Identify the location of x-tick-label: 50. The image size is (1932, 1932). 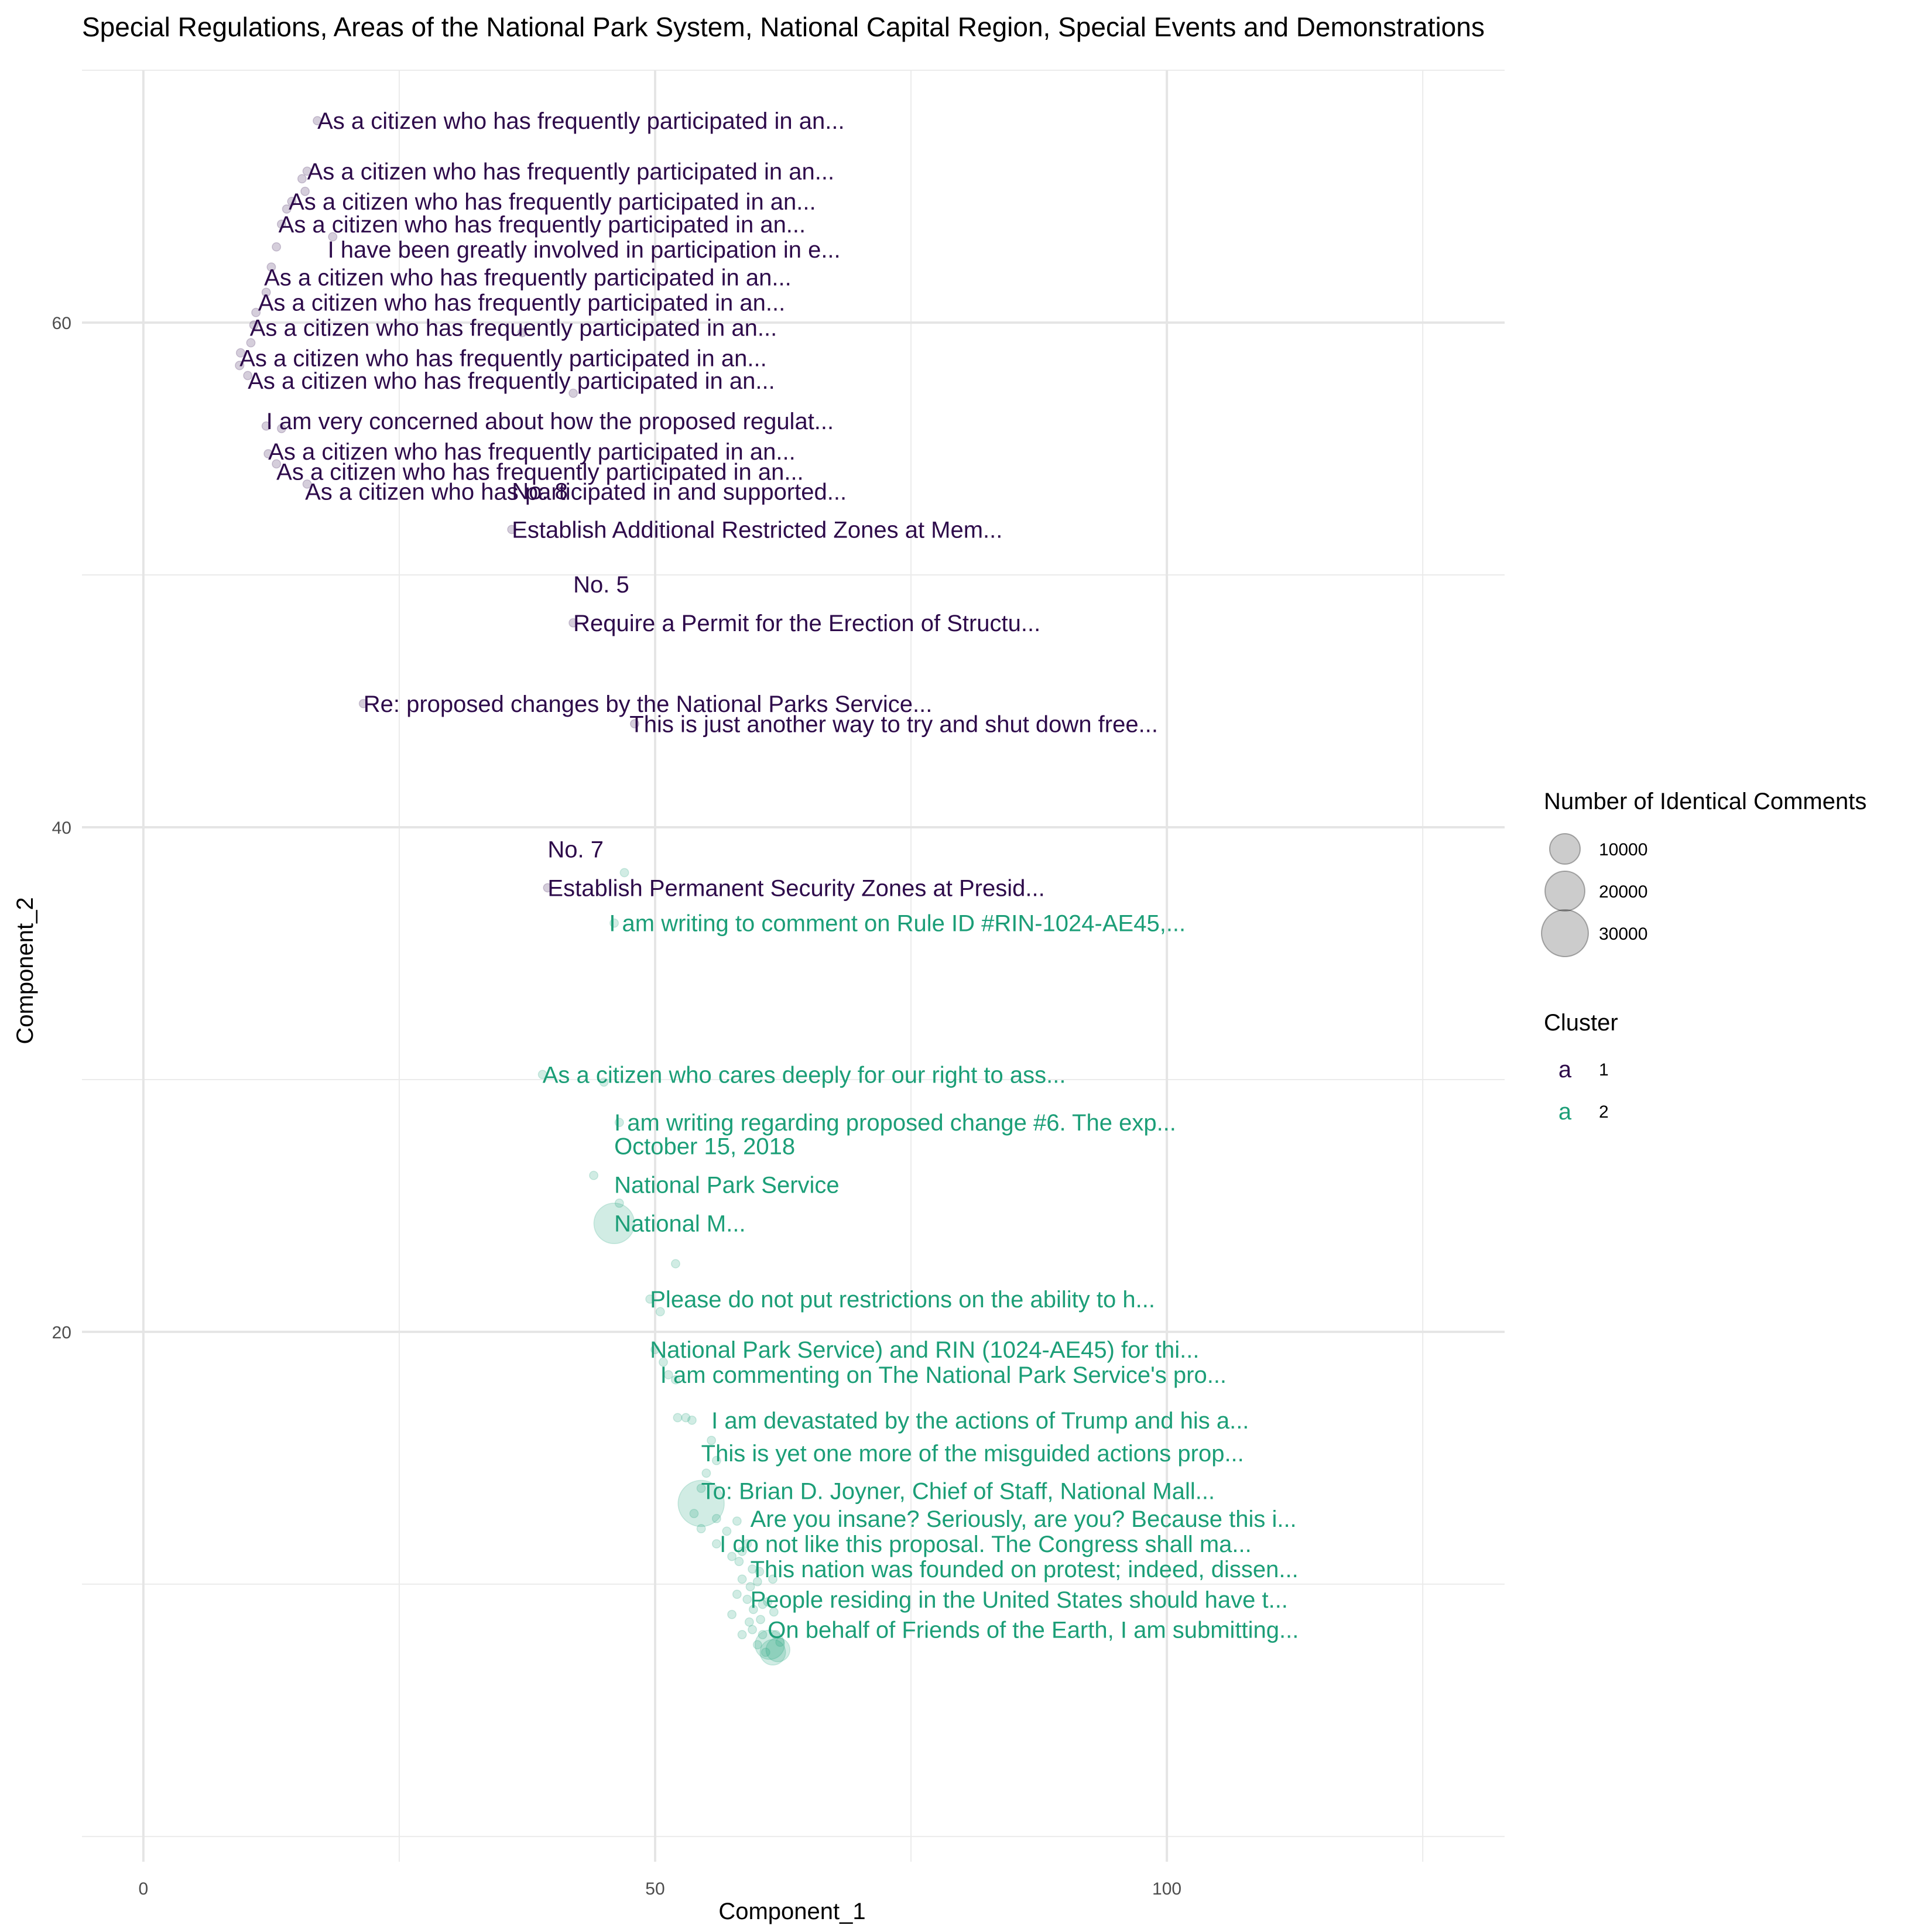
(654, 1889).